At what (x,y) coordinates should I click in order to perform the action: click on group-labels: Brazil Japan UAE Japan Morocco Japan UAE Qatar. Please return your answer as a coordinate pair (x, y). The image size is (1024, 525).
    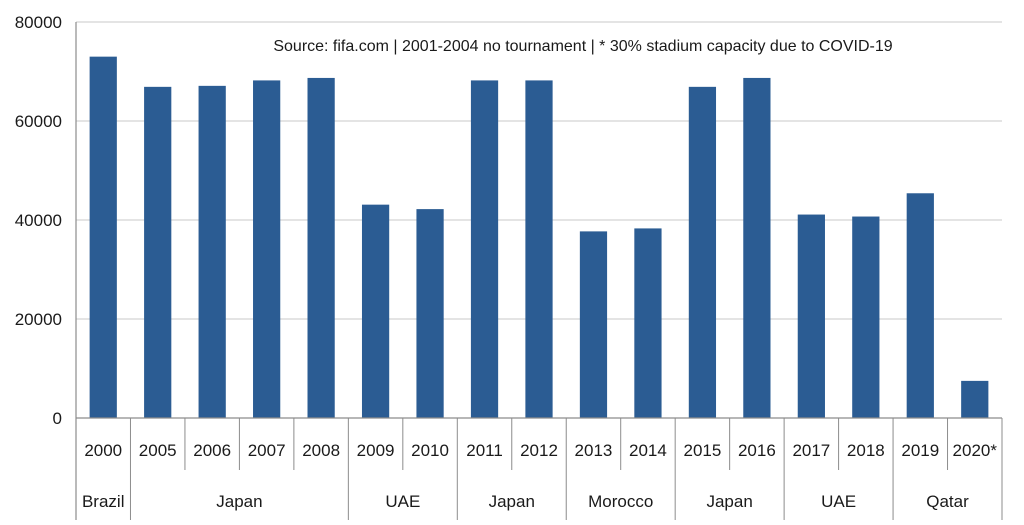
    Looking at the image, I should click on (525, 501).